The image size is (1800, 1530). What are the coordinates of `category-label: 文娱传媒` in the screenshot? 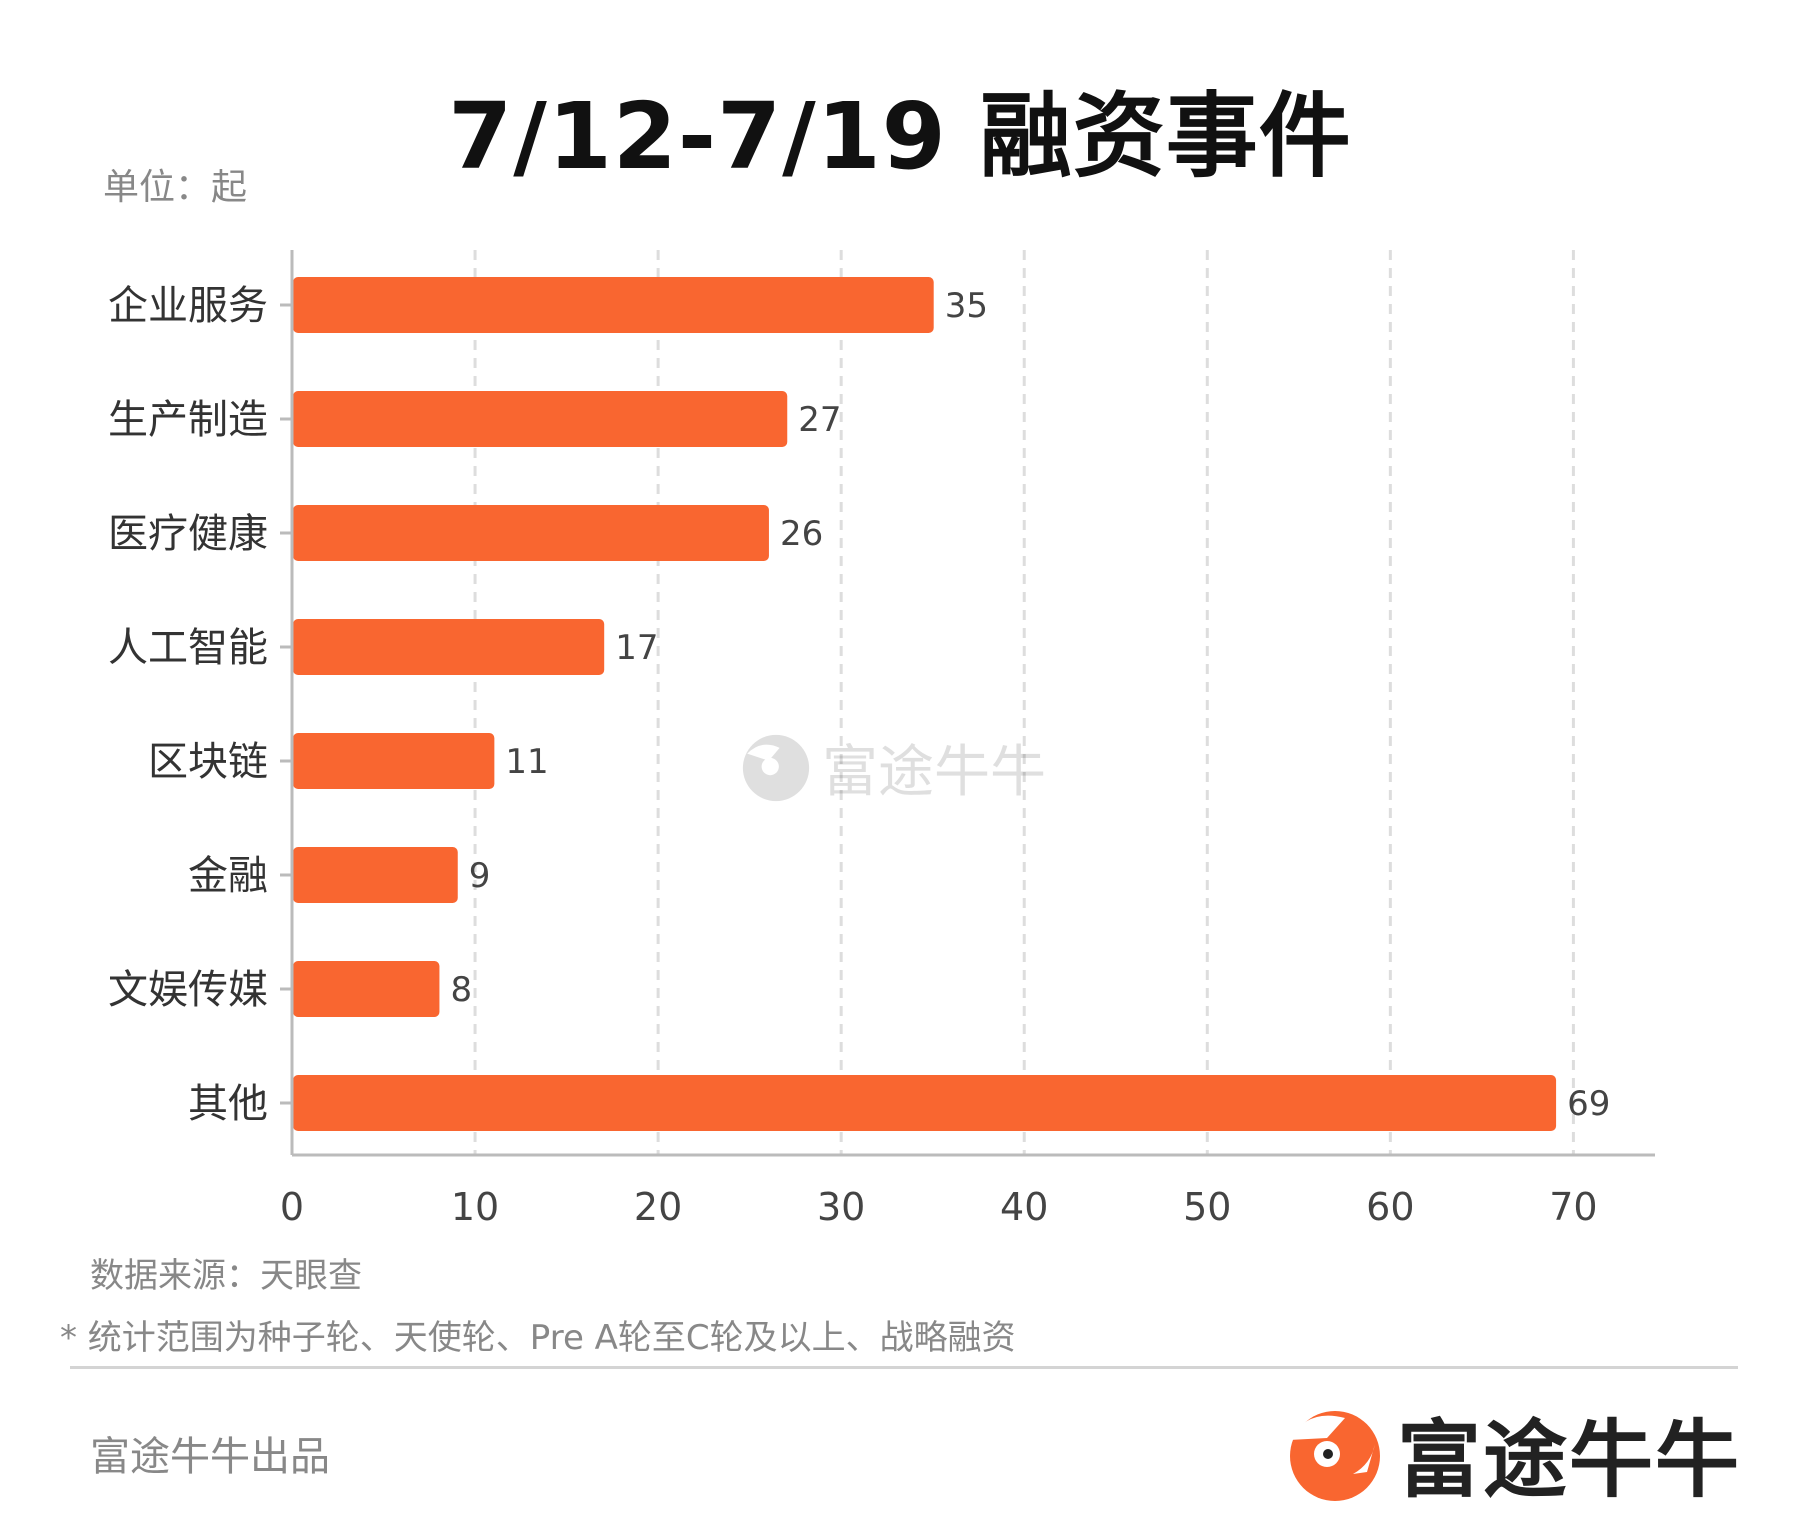 It's located at (188, 990).